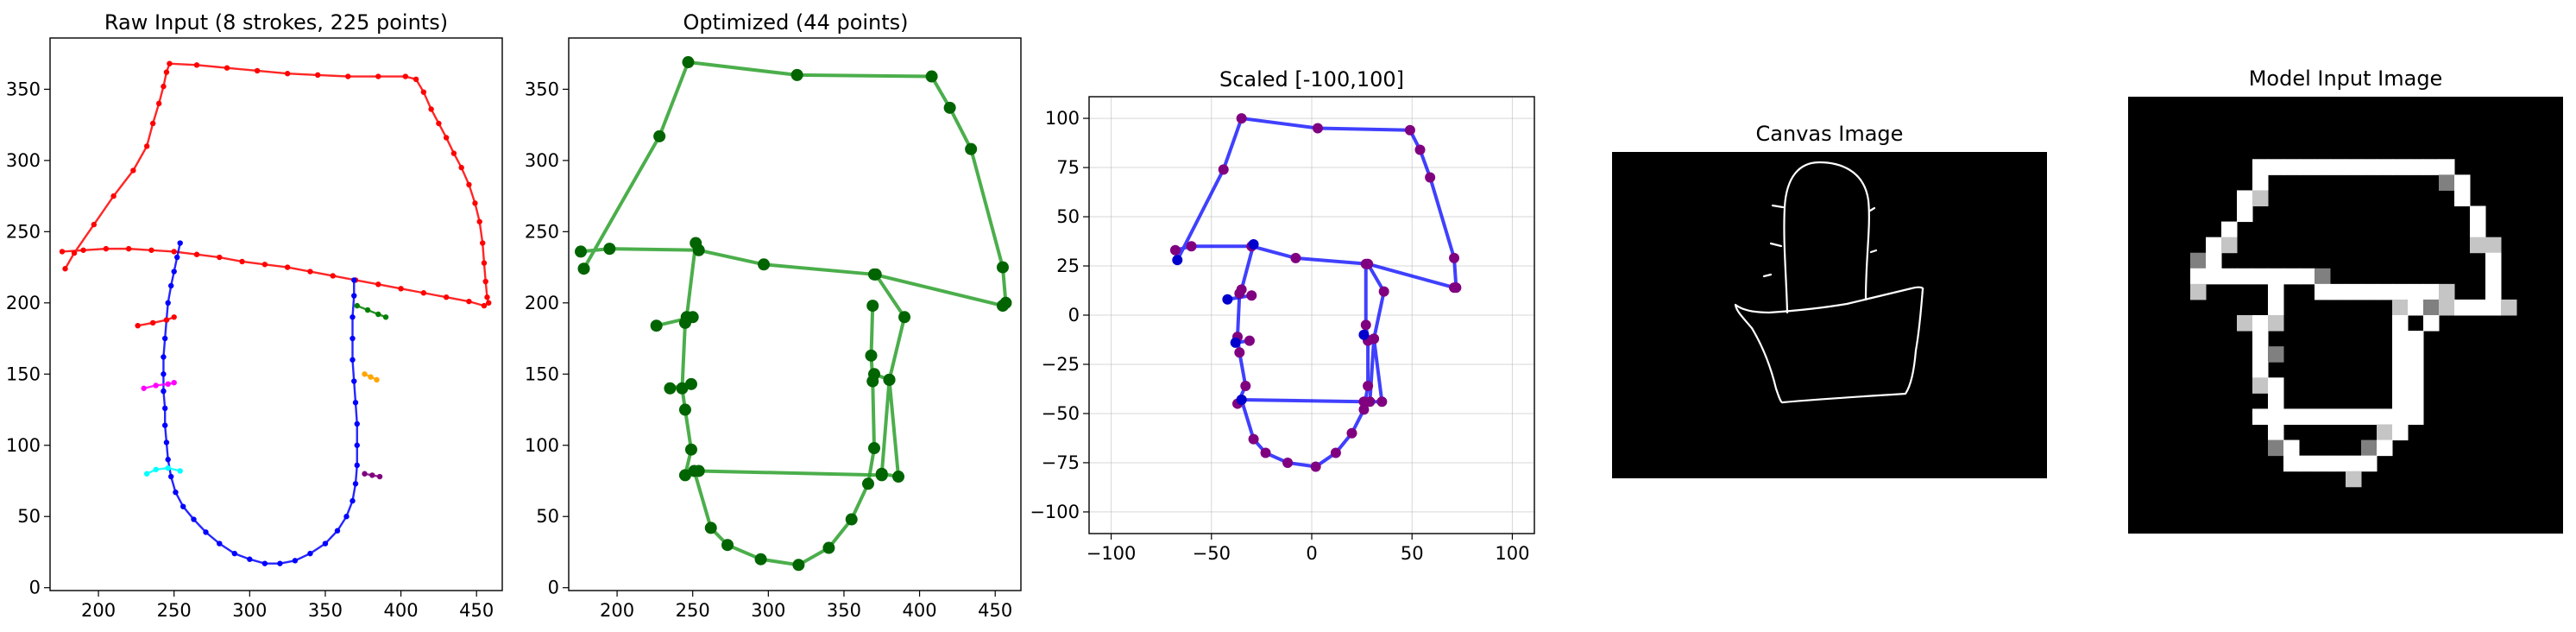  Describe the element at coordinates (163, 470) in the screenshot. I see `stroke-7-line` at that location.